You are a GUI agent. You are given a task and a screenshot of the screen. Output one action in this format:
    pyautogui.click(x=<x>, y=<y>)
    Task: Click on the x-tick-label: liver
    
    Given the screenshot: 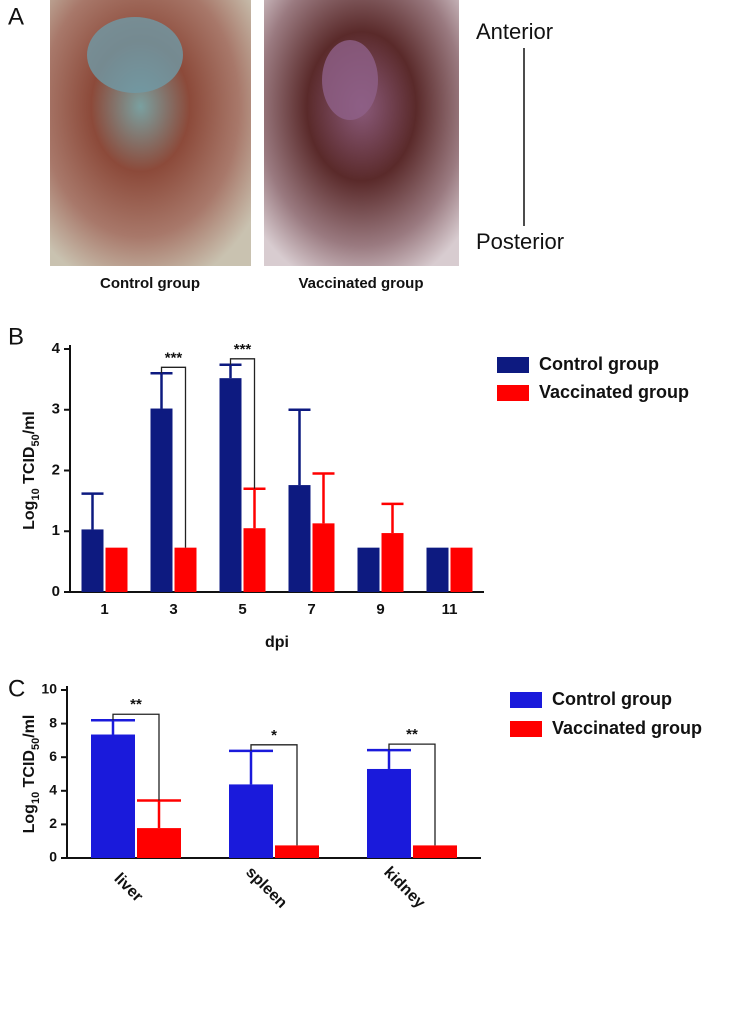 What is the action you would take?
    pyautogui.click(x=128, y=887)
    